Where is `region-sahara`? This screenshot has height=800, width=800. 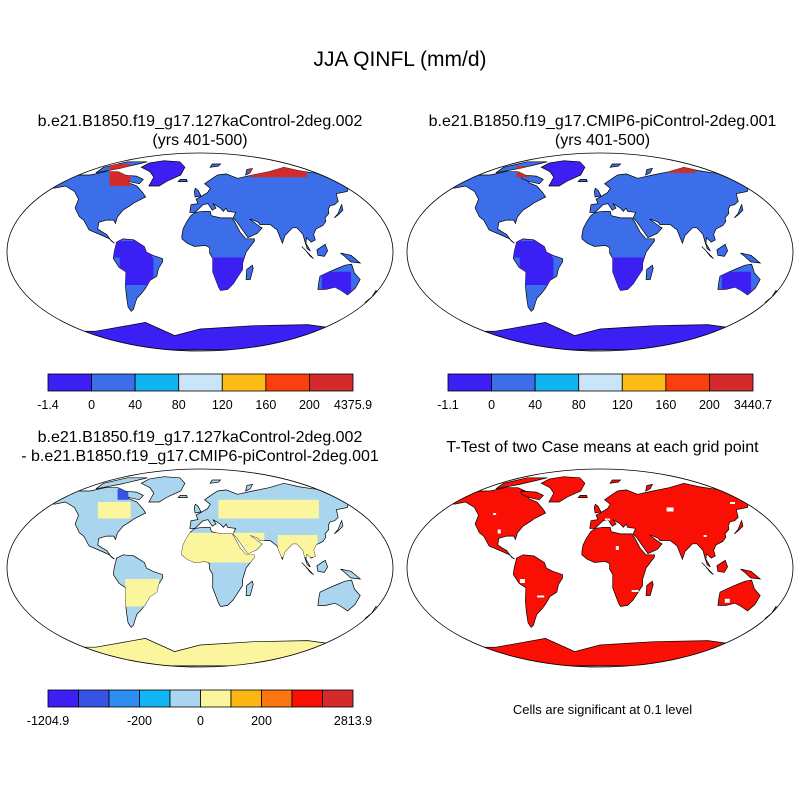 region-sahara is located at coordinates (222, 547).